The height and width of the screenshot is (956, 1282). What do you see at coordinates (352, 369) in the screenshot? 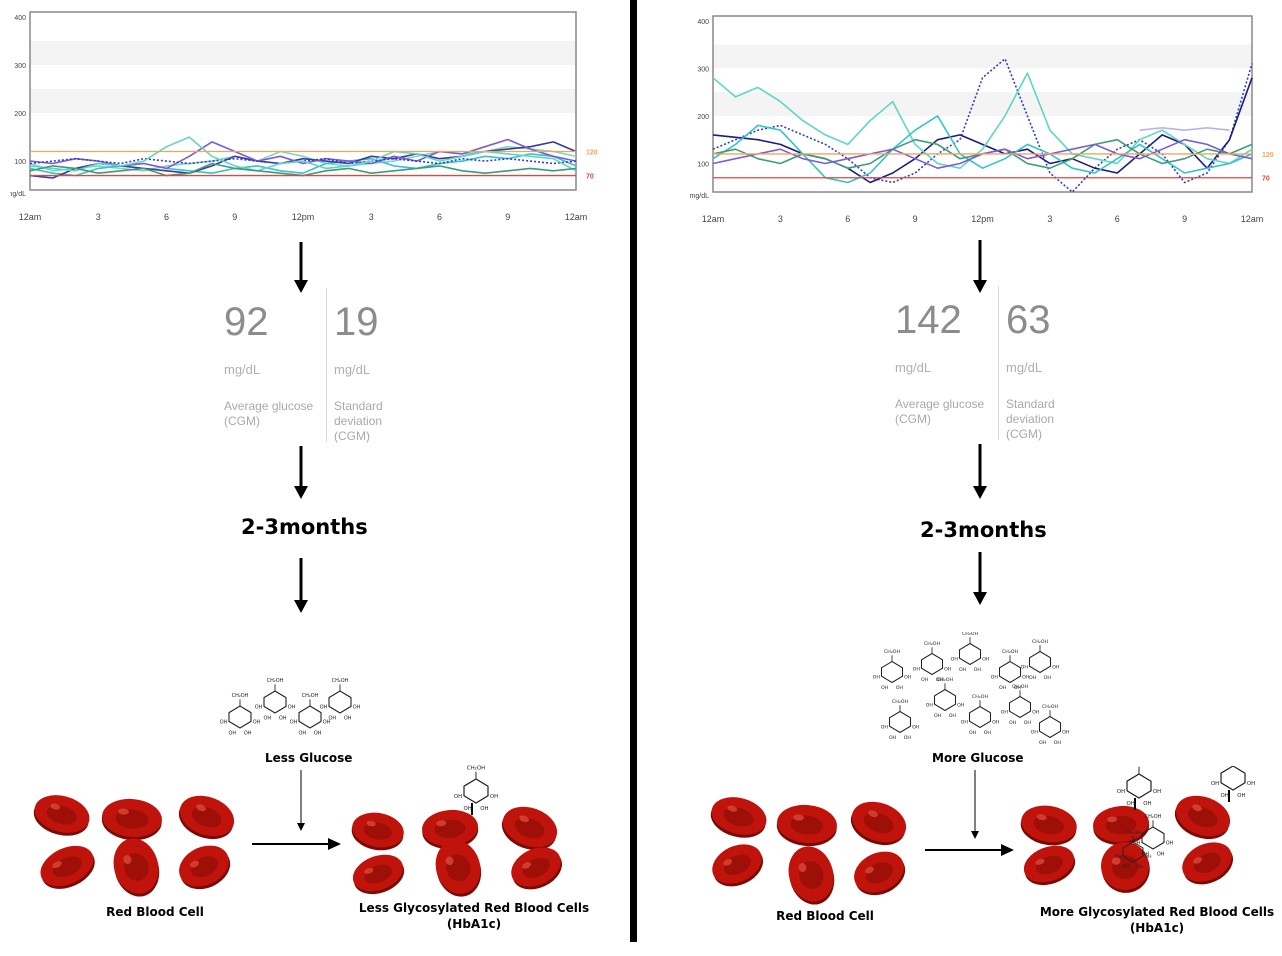
I see `standard-deviation-unit: mg/dL` at bounding box center [352, 369].